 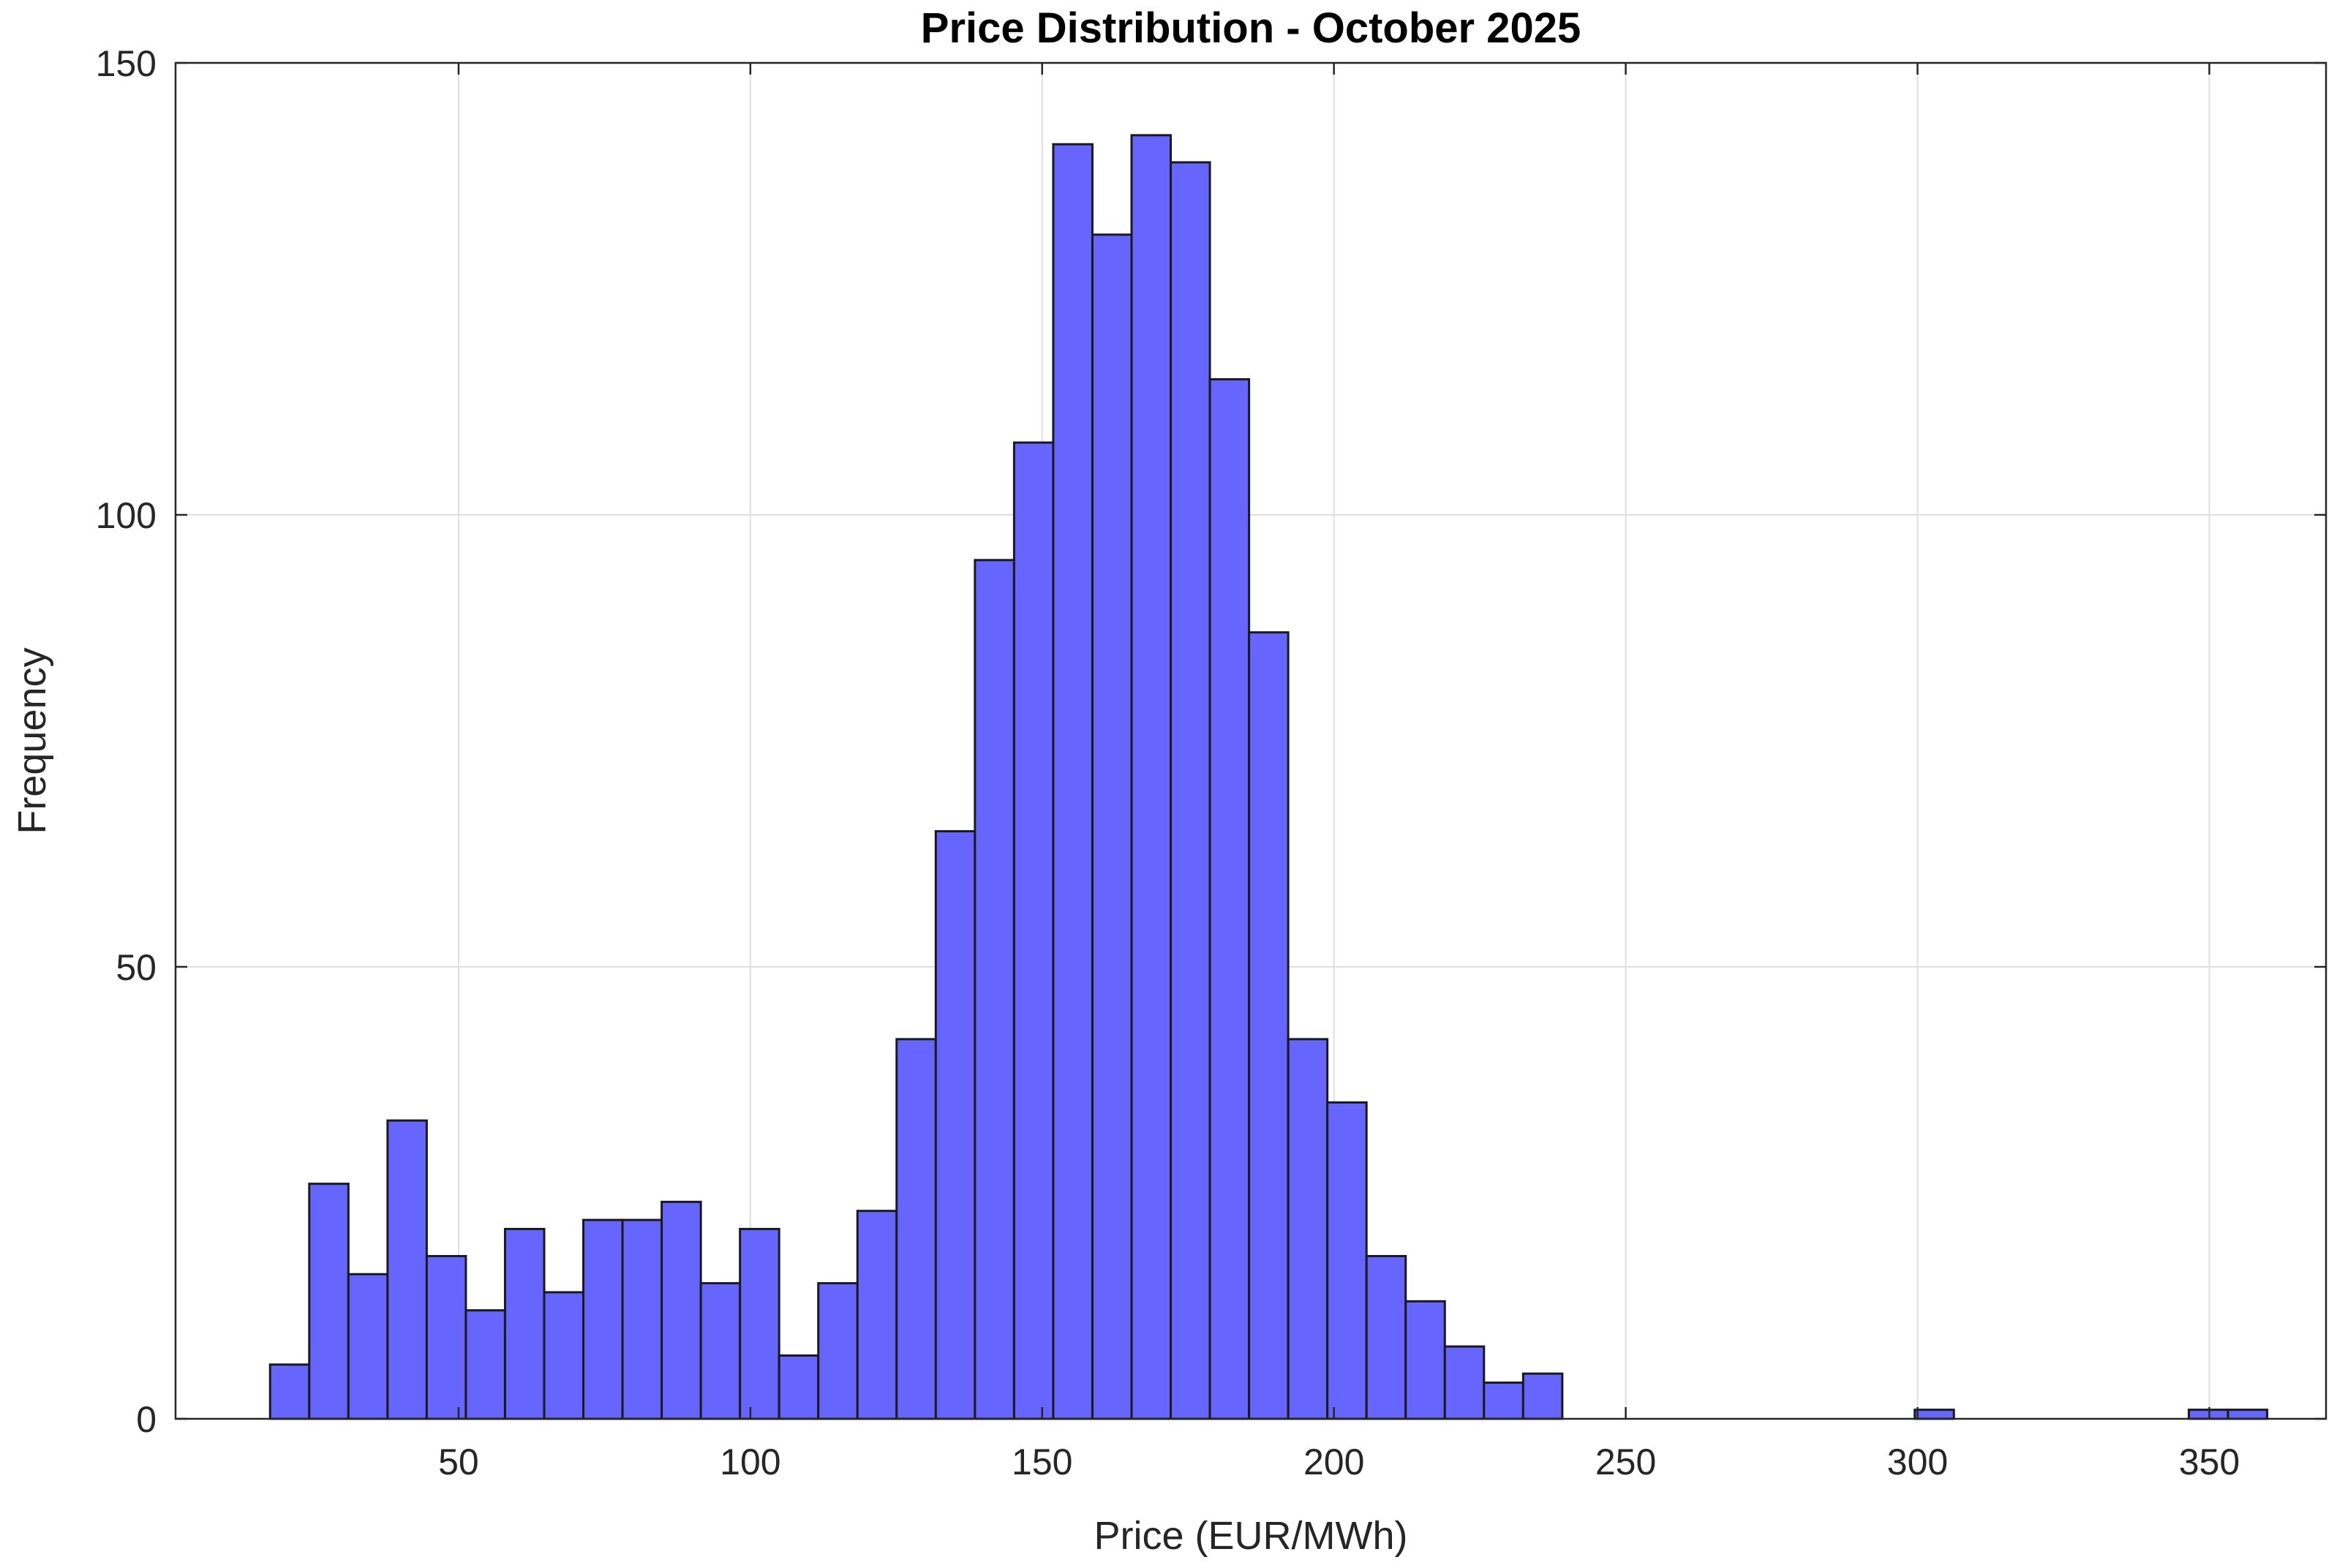 I want to click on x-tick-label: 150, so click(x=1042, y=1461).